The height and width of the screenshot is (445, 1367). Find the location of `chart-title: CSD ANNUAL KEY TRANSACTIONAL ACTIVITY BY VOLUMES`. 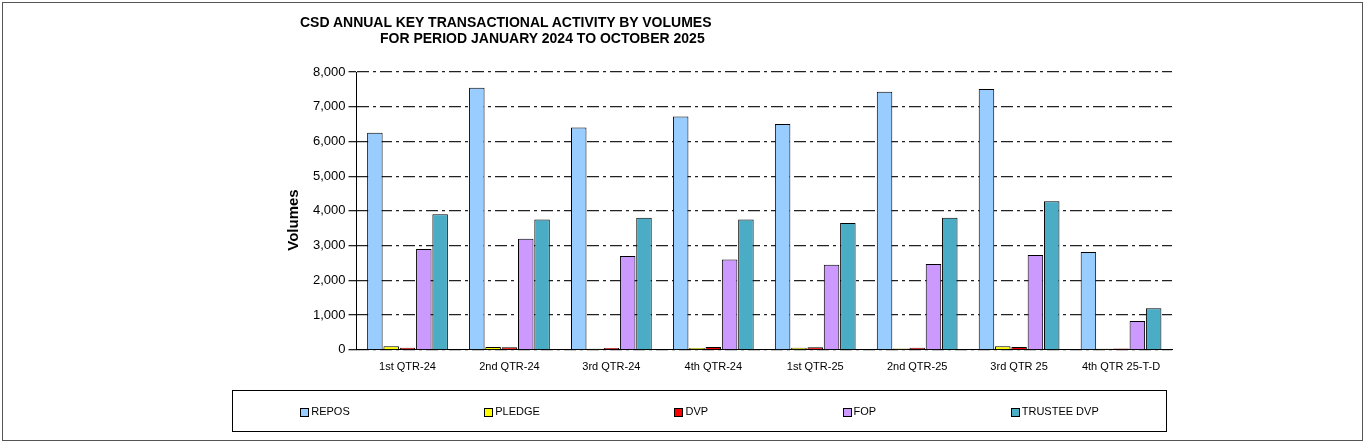

chart-title: CSD ANNUAL KEY TRANSACTIONAL ACTIVITY BY VOLUMES is located at coordinates (506, 22).